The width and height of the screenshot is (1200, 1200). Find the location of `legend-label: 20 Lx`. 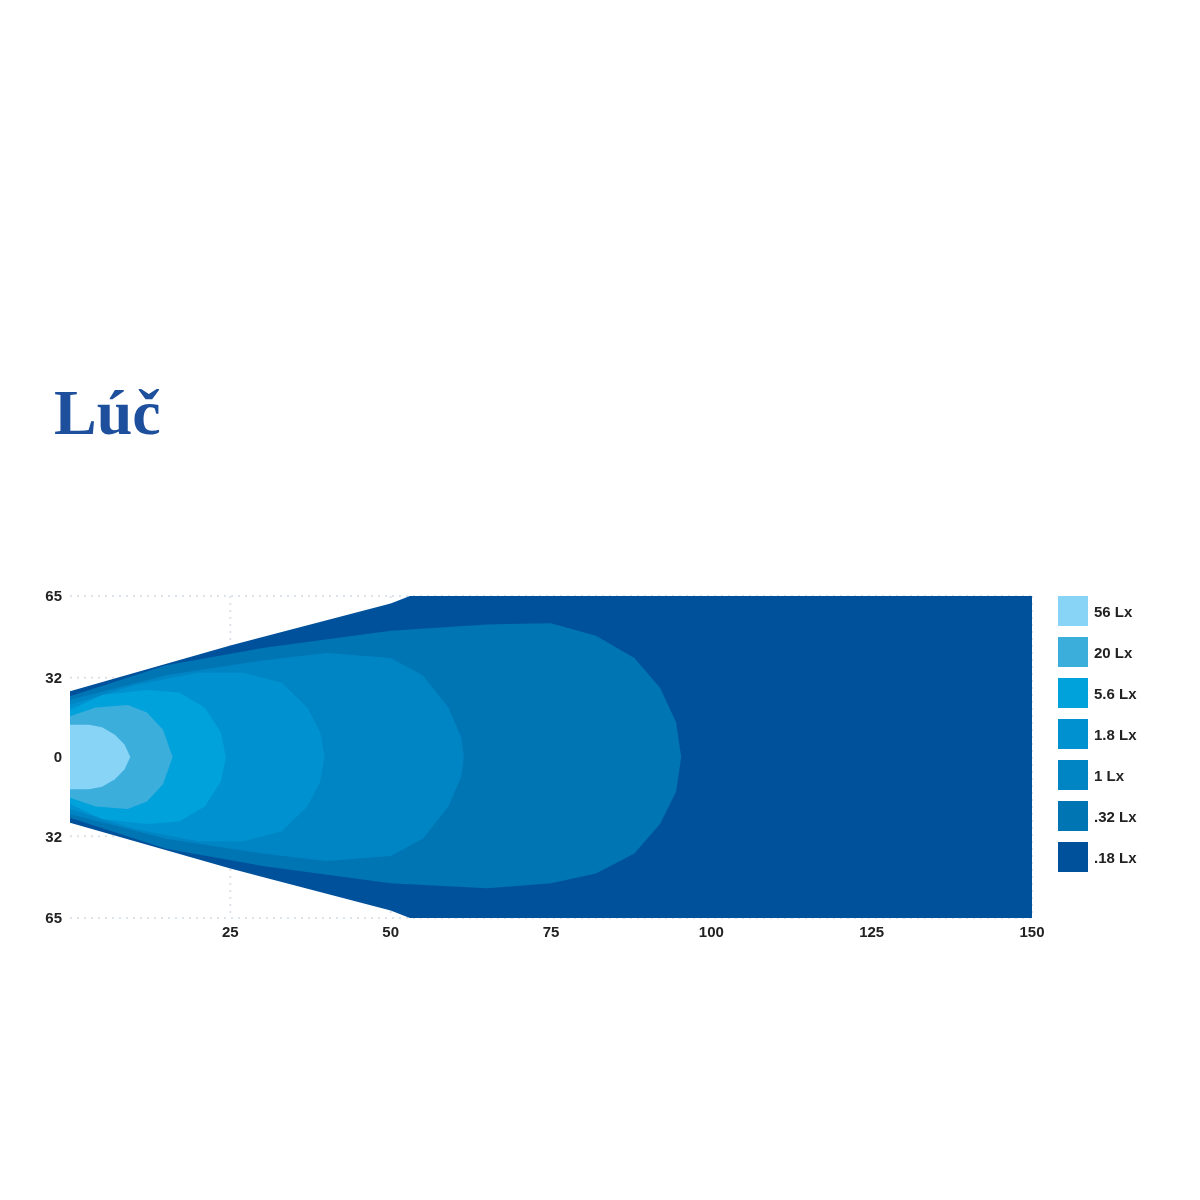

legend-label: 20 Lx is located at coordinates (1113, 652).